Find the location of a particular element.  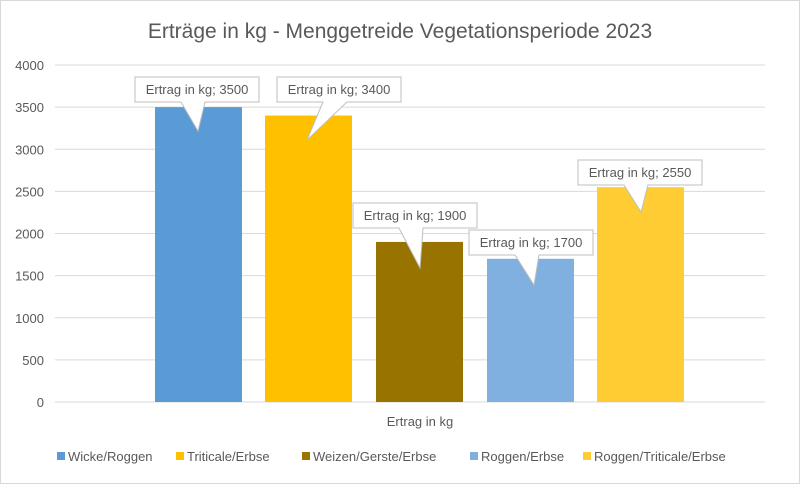

y-tick-label: 3000 is located at coordinates (29, 149).